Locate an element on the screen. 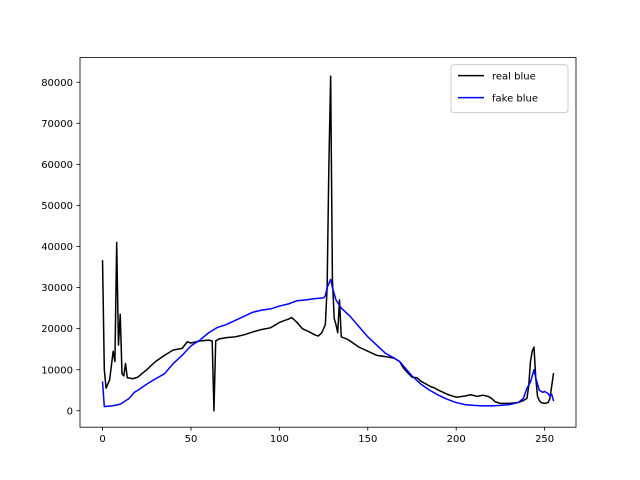 The width and height of the screenshot is (640, 480). legend-box is located at coordinates (509, 89).